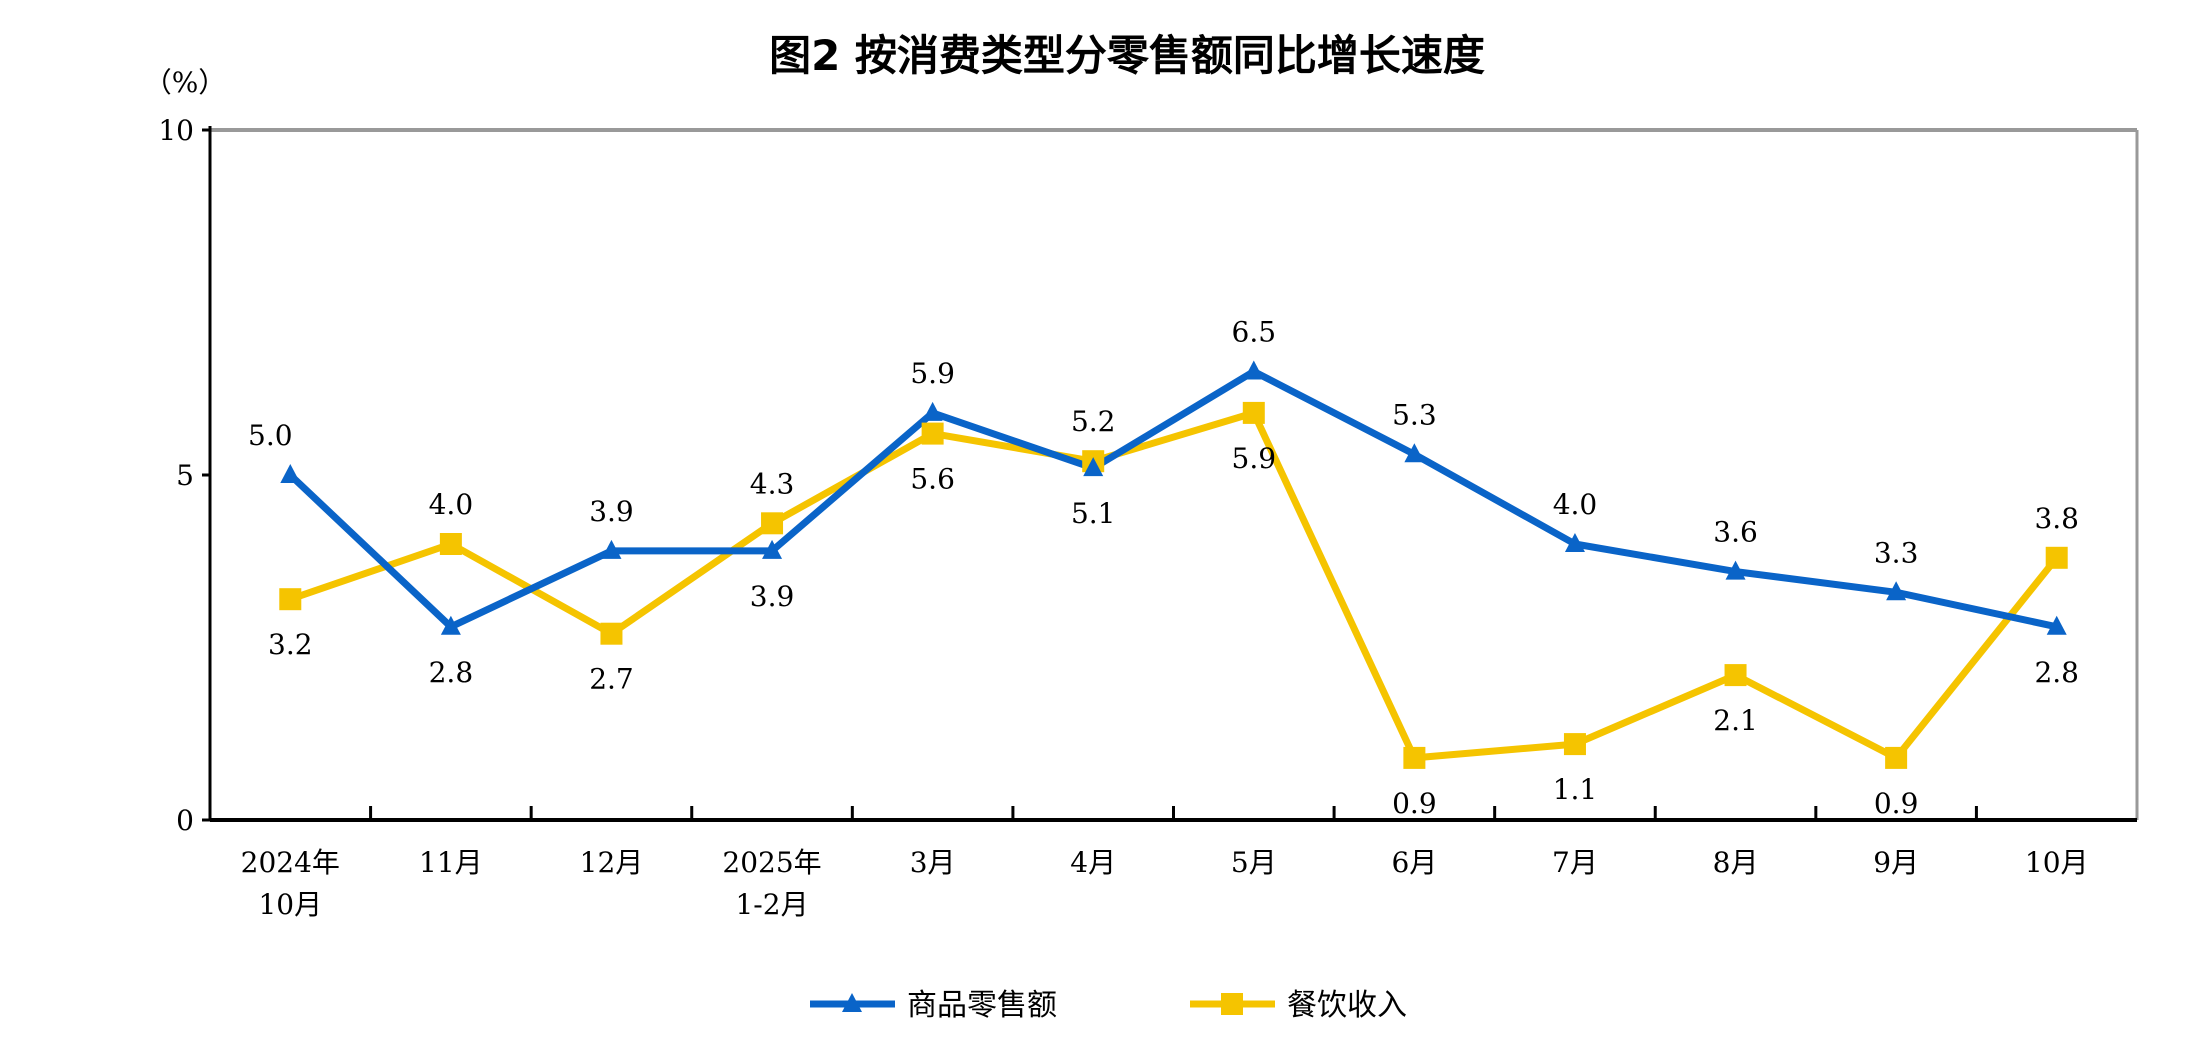  What do you see at coordinates (1735, 720) in the screenshot?
I see `data-label: 2.1` at bounding box center [1735, 720].